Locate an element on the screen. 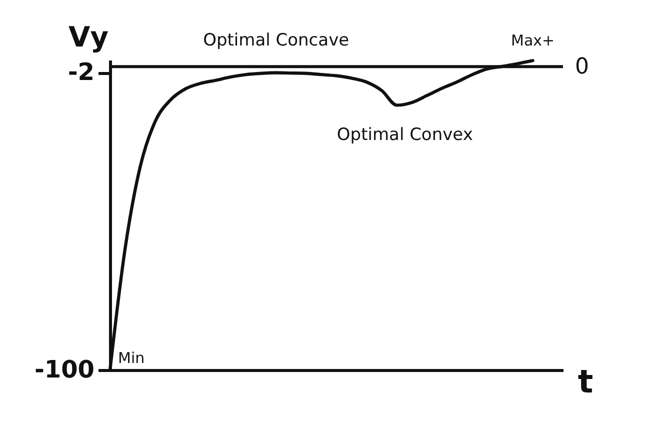 This screenshot has width=650, height=426. text: Max+ is located at coordinates (533, 41).